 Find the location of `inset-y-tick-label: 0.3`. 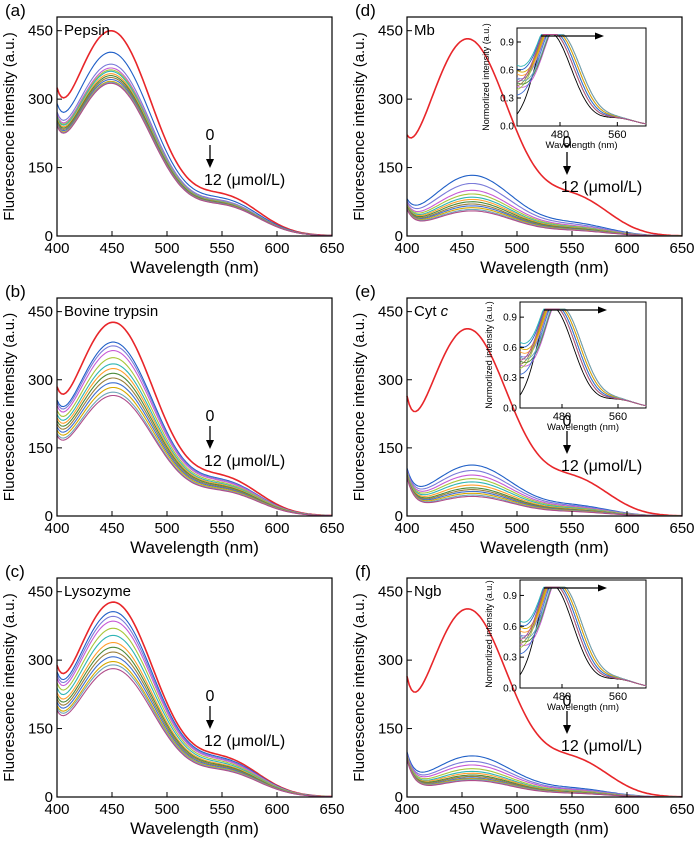

inset-y-tick-label: 0.3 is located at coordinates (507, 99).